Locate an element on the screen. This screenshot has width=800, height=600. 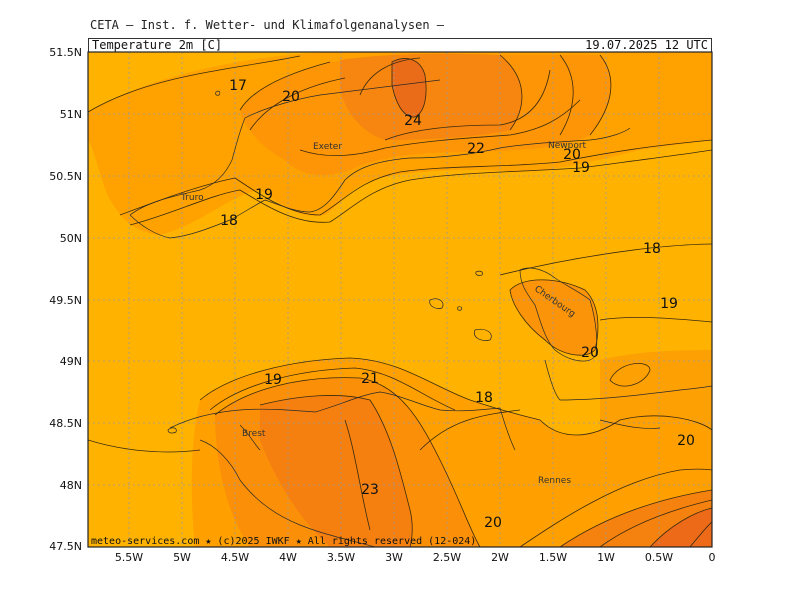
lat-label: 50N is located at coordinates (71, 238).